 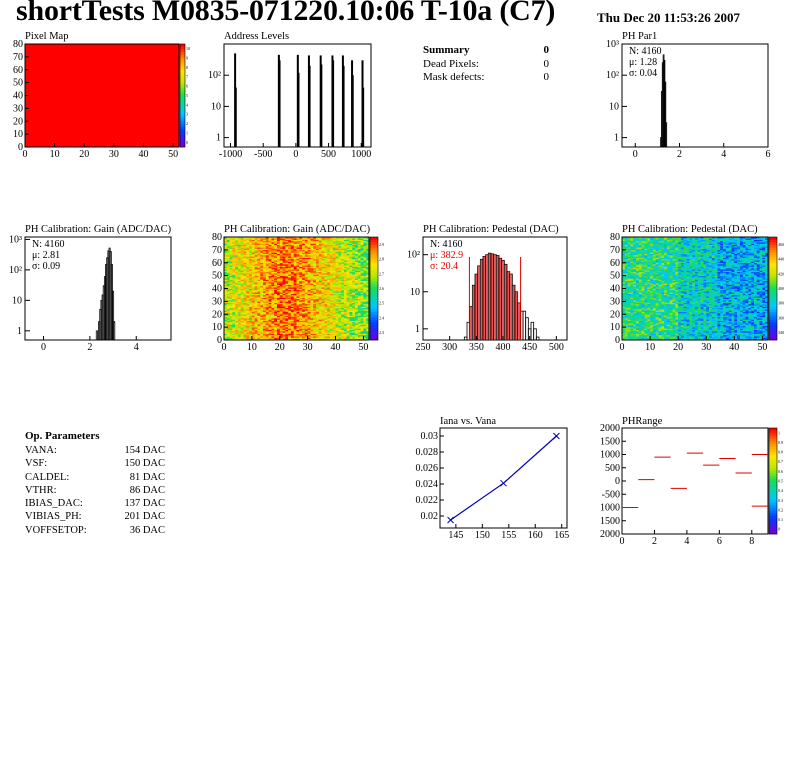 I want to click on address-level-peak, so click(x=309, y=106).